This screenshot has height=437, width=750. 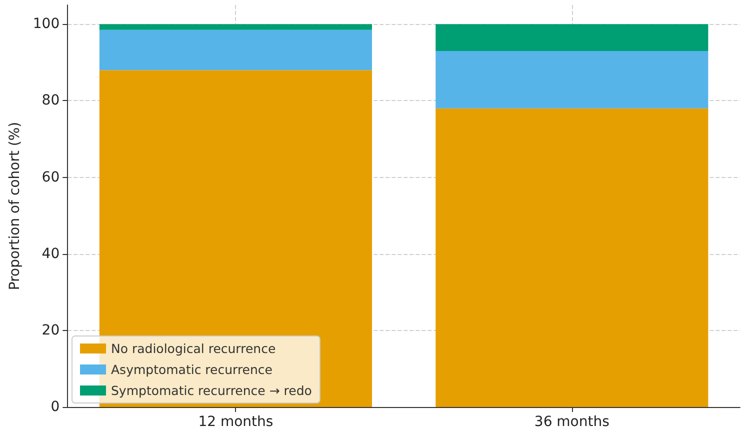 What do you see at coordinates (51, 254) in the screenshot?
I see `y-tick-label: 40` at bounding box center [51, 254].